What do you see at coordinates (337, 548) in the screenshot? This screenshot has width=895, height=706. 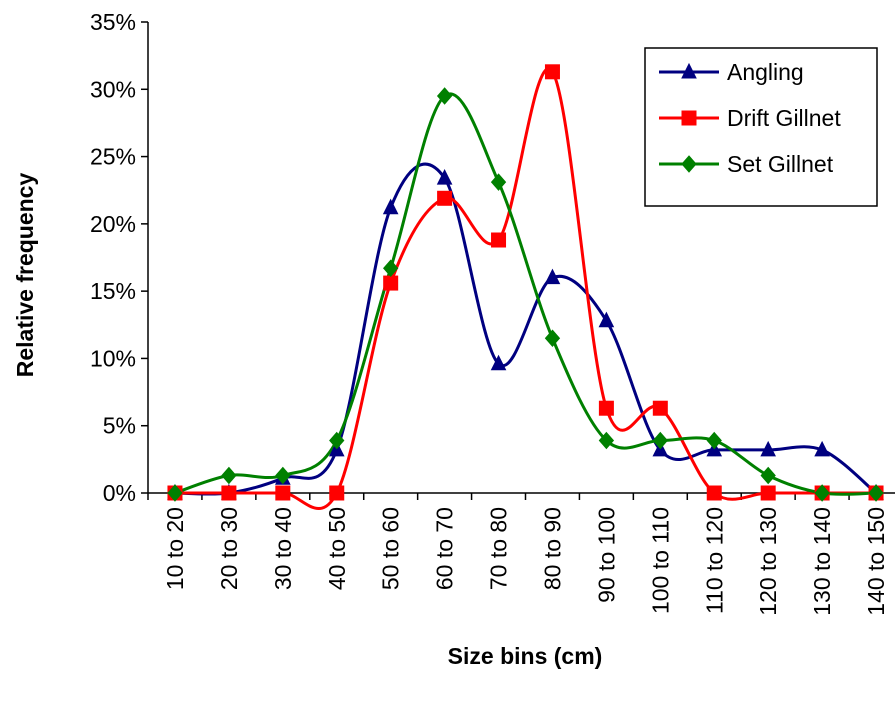 I see `x-tick-label: 40 to 50` at bounding box center [337, 548].